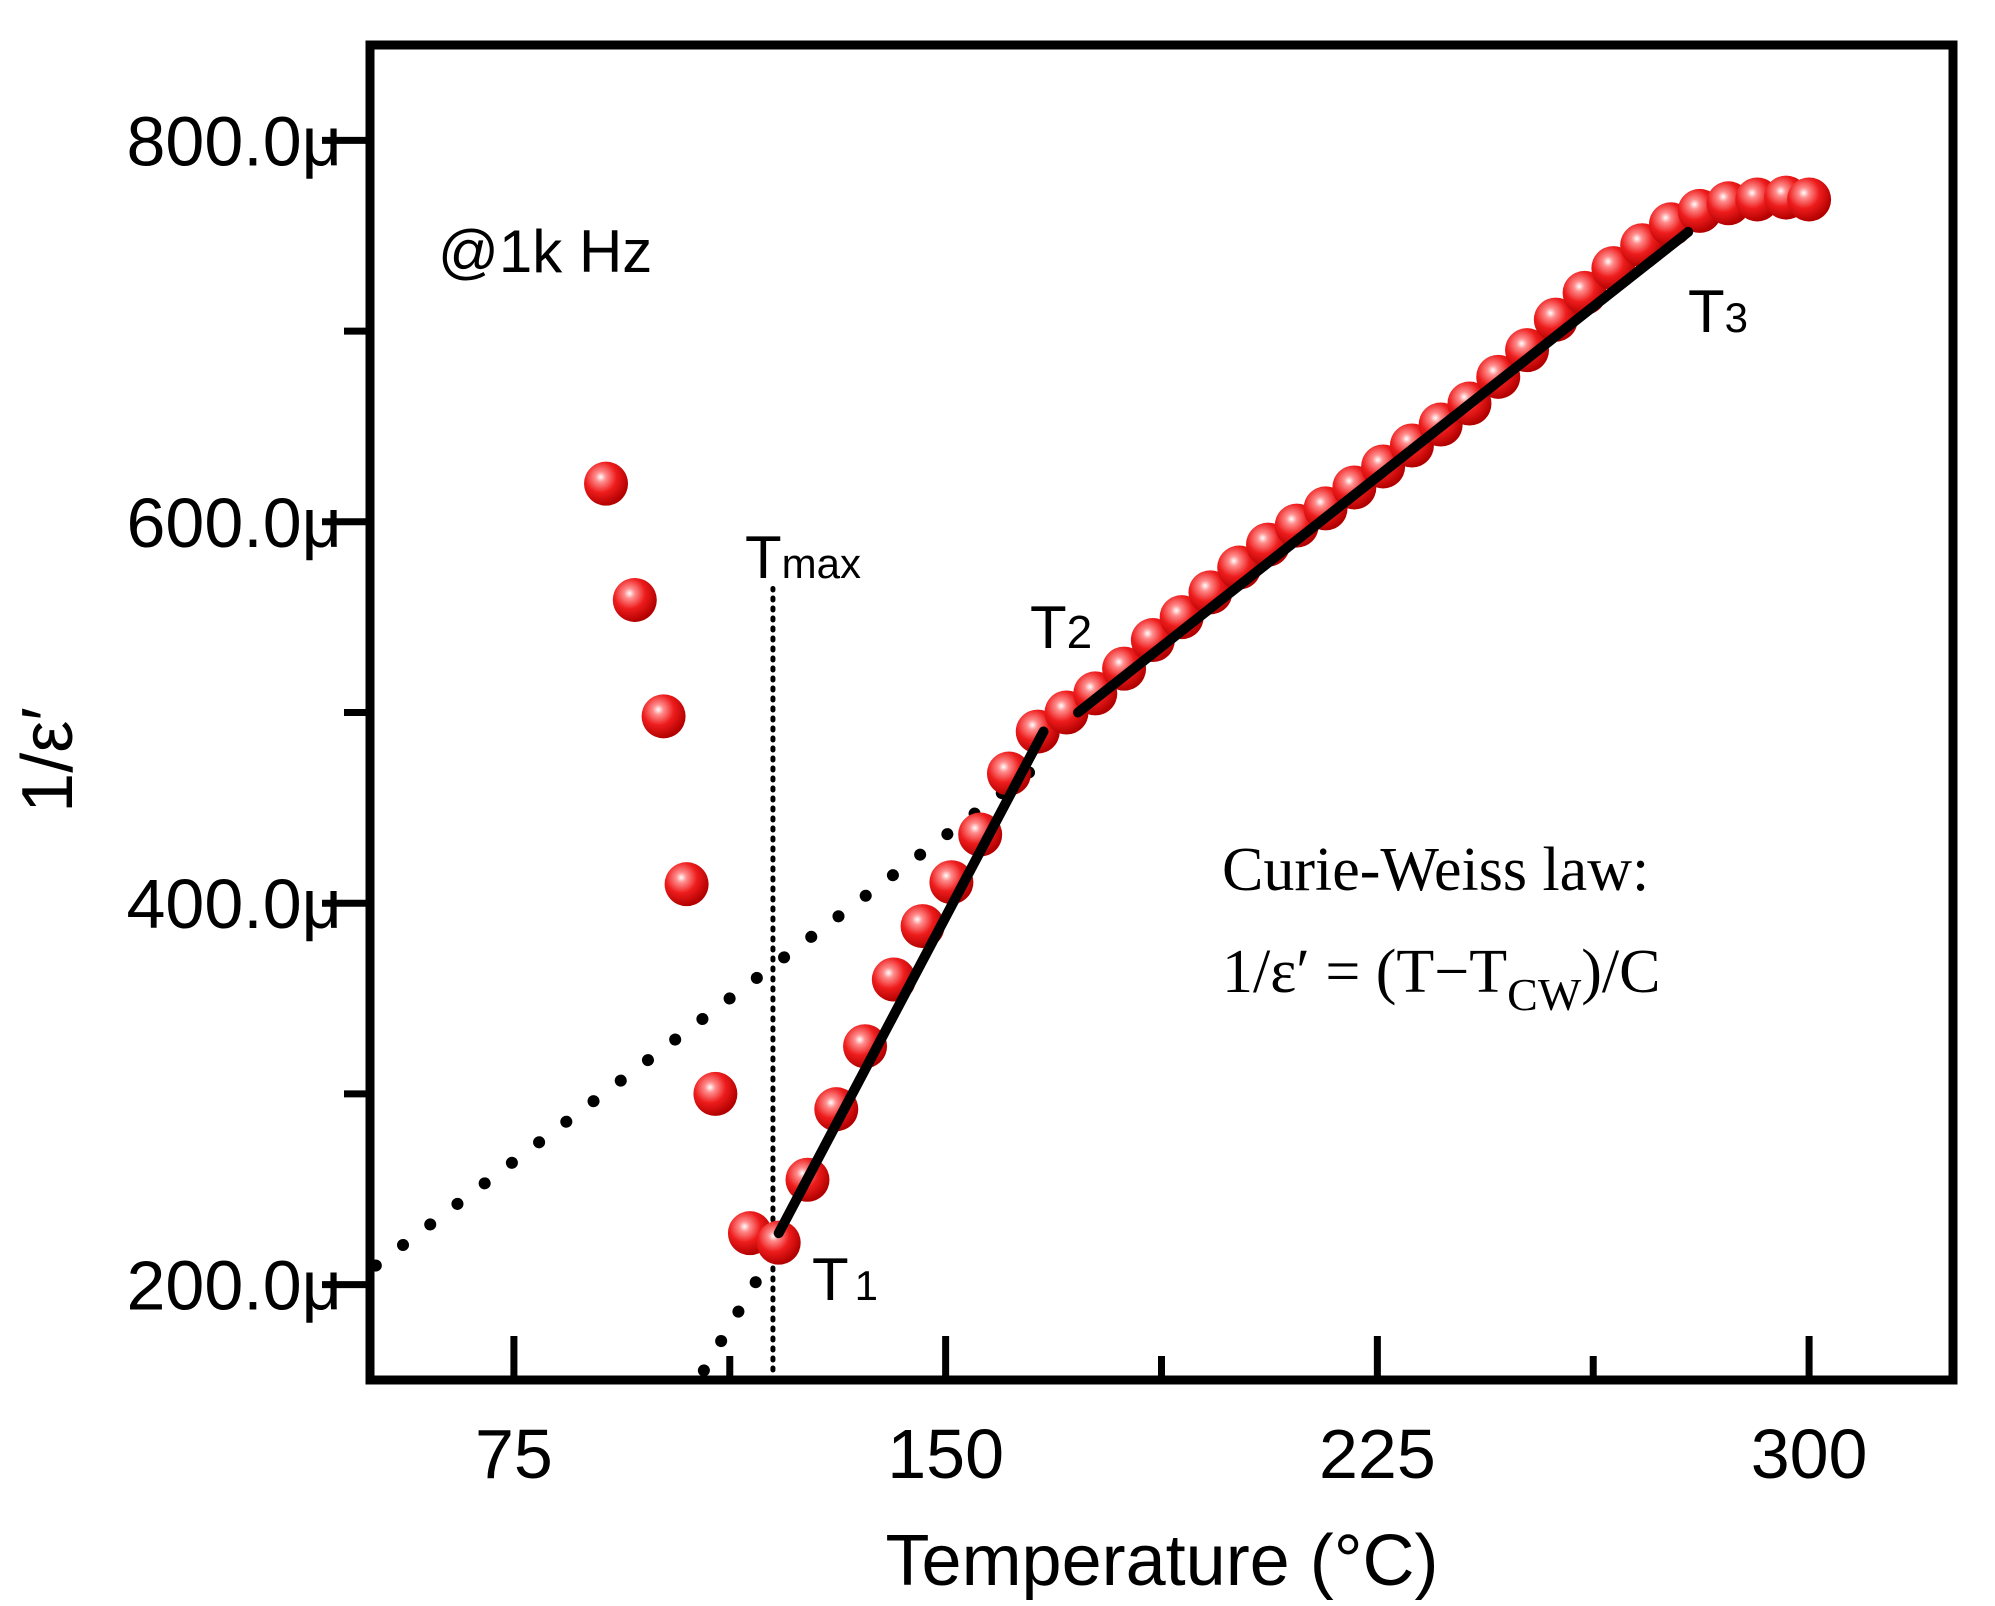 The height and width of the screenshot is (1606, 1995). I want to click on tmax-label: Tmax, so click(803, 557).